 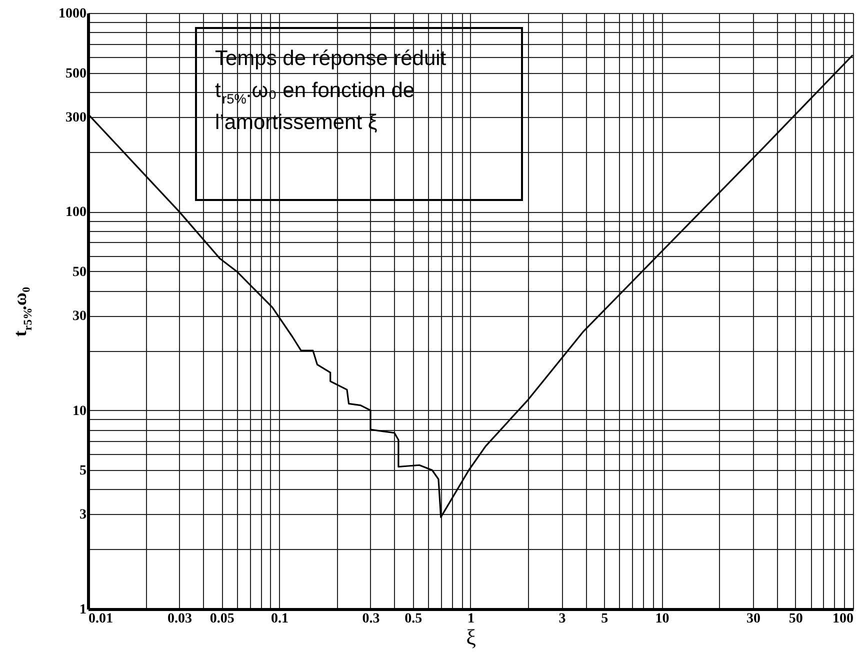 I want to click on y-tick-label: 500, so click(x=76, y=74).